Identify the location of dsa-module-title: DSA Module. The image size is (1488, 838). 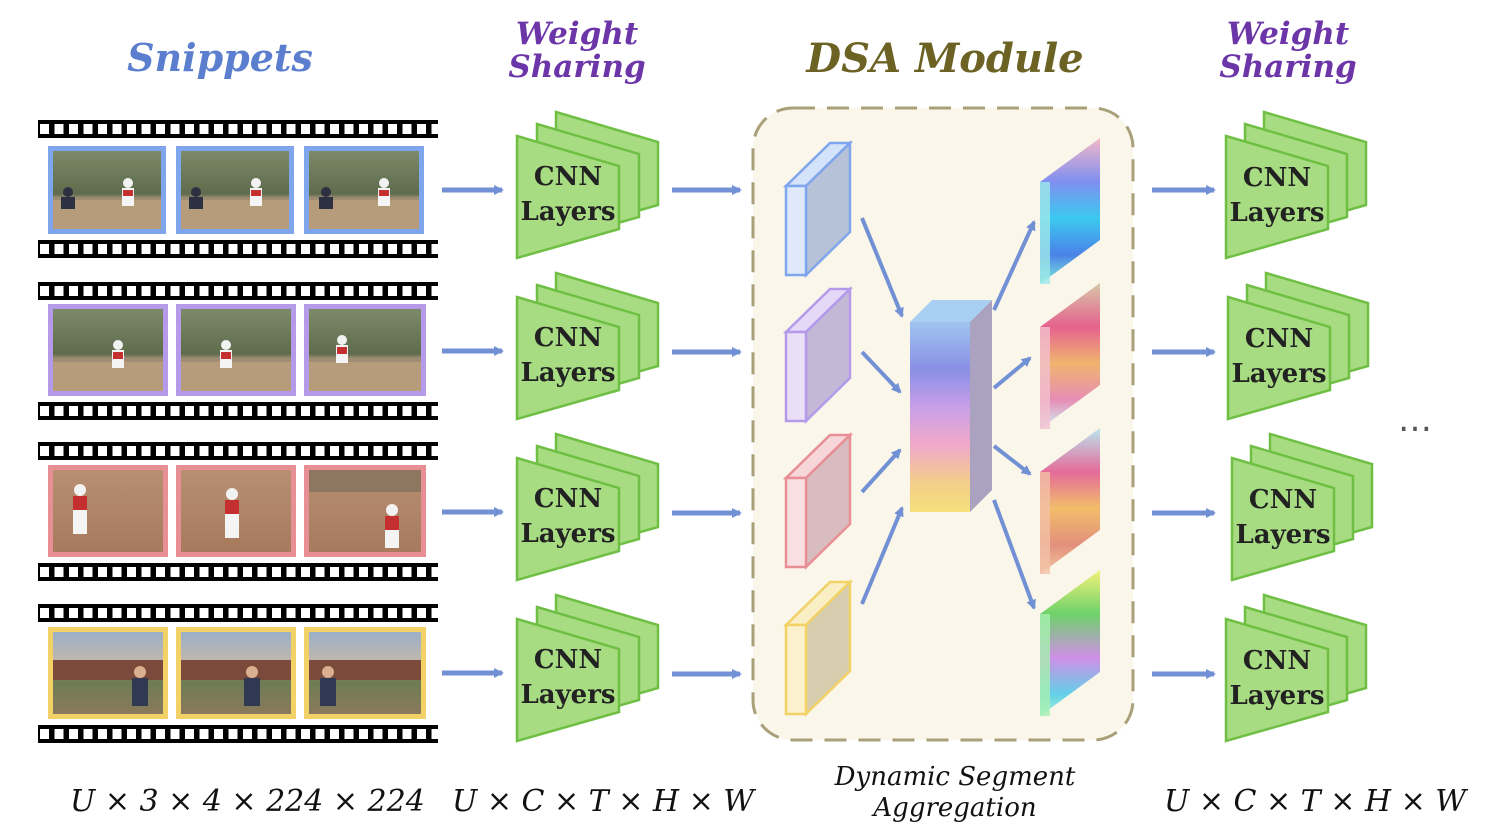
(945, 58).